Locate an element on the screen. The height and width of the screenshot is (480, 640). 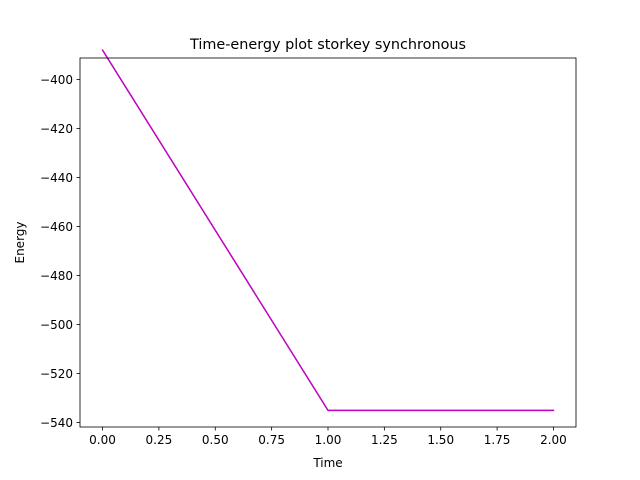
y-axis-label: Energy is located at coordinates (20, 242).